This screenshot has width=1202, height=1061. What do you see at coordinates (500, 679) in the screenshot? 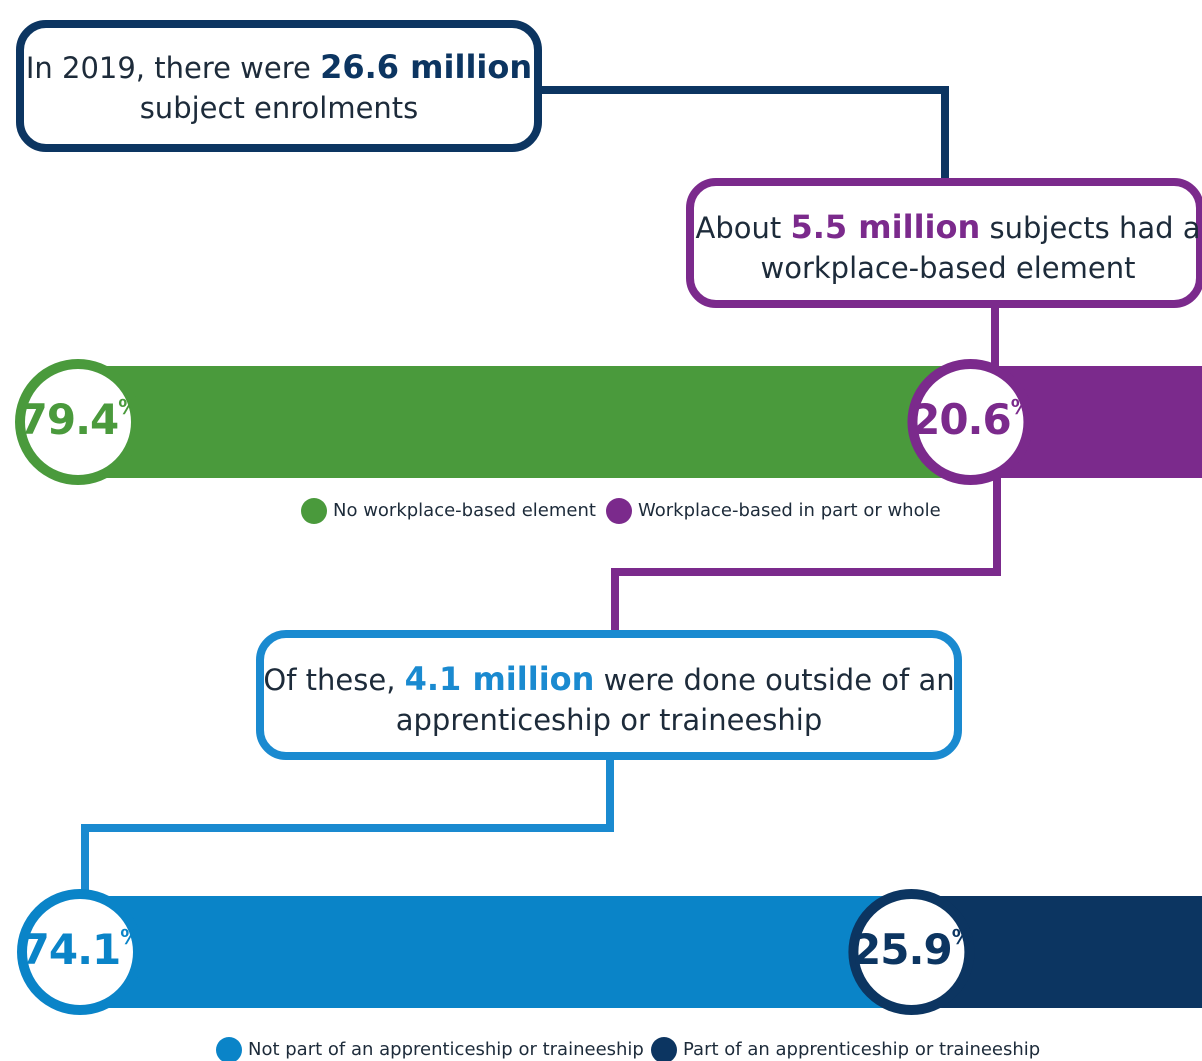
I see `callout-highlight: 4.1 million` at bounding box center [500, 679].